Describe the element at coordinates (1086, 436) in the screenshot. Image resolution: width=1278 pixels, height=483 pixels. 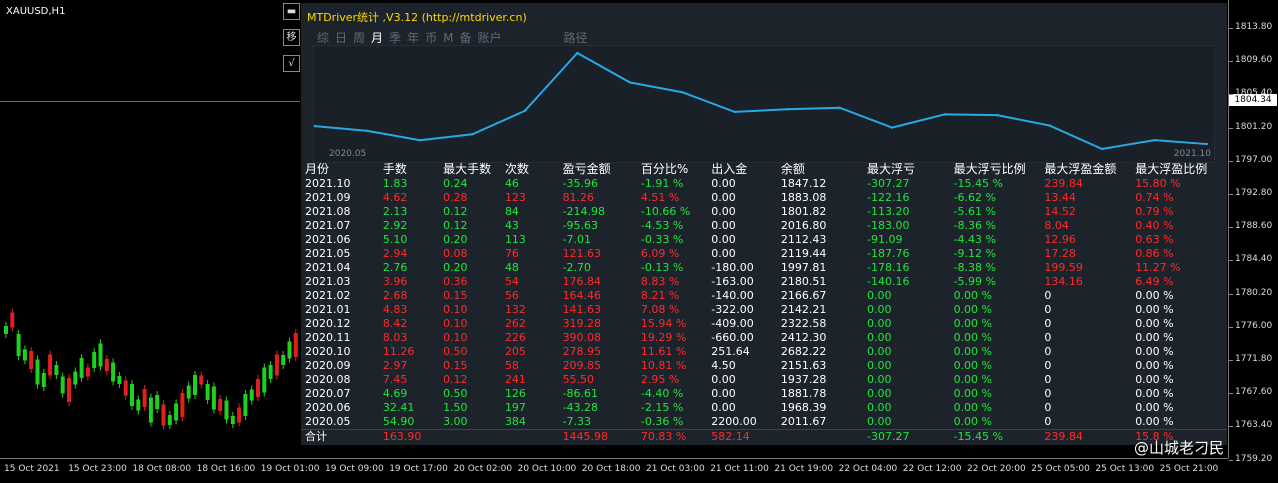
I see `total-cell: 239.84` at that location.